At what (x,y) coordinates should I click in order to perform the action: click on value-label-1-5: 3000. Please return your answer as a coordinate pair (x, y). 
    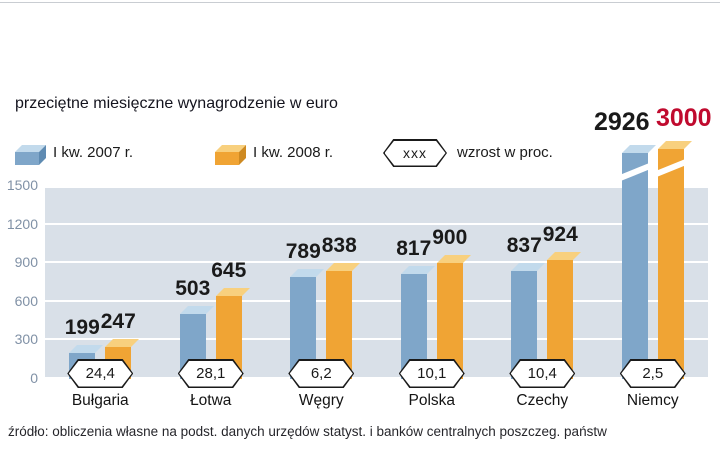
    Looking at the image, I should click on (683, 118).